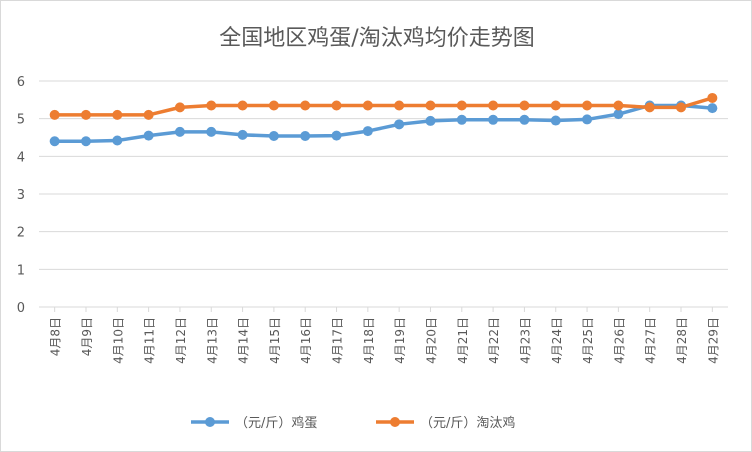 This screenshot has height=452, width=752. I want to click on x-tick-label: 4月17日, so click(338, 340).